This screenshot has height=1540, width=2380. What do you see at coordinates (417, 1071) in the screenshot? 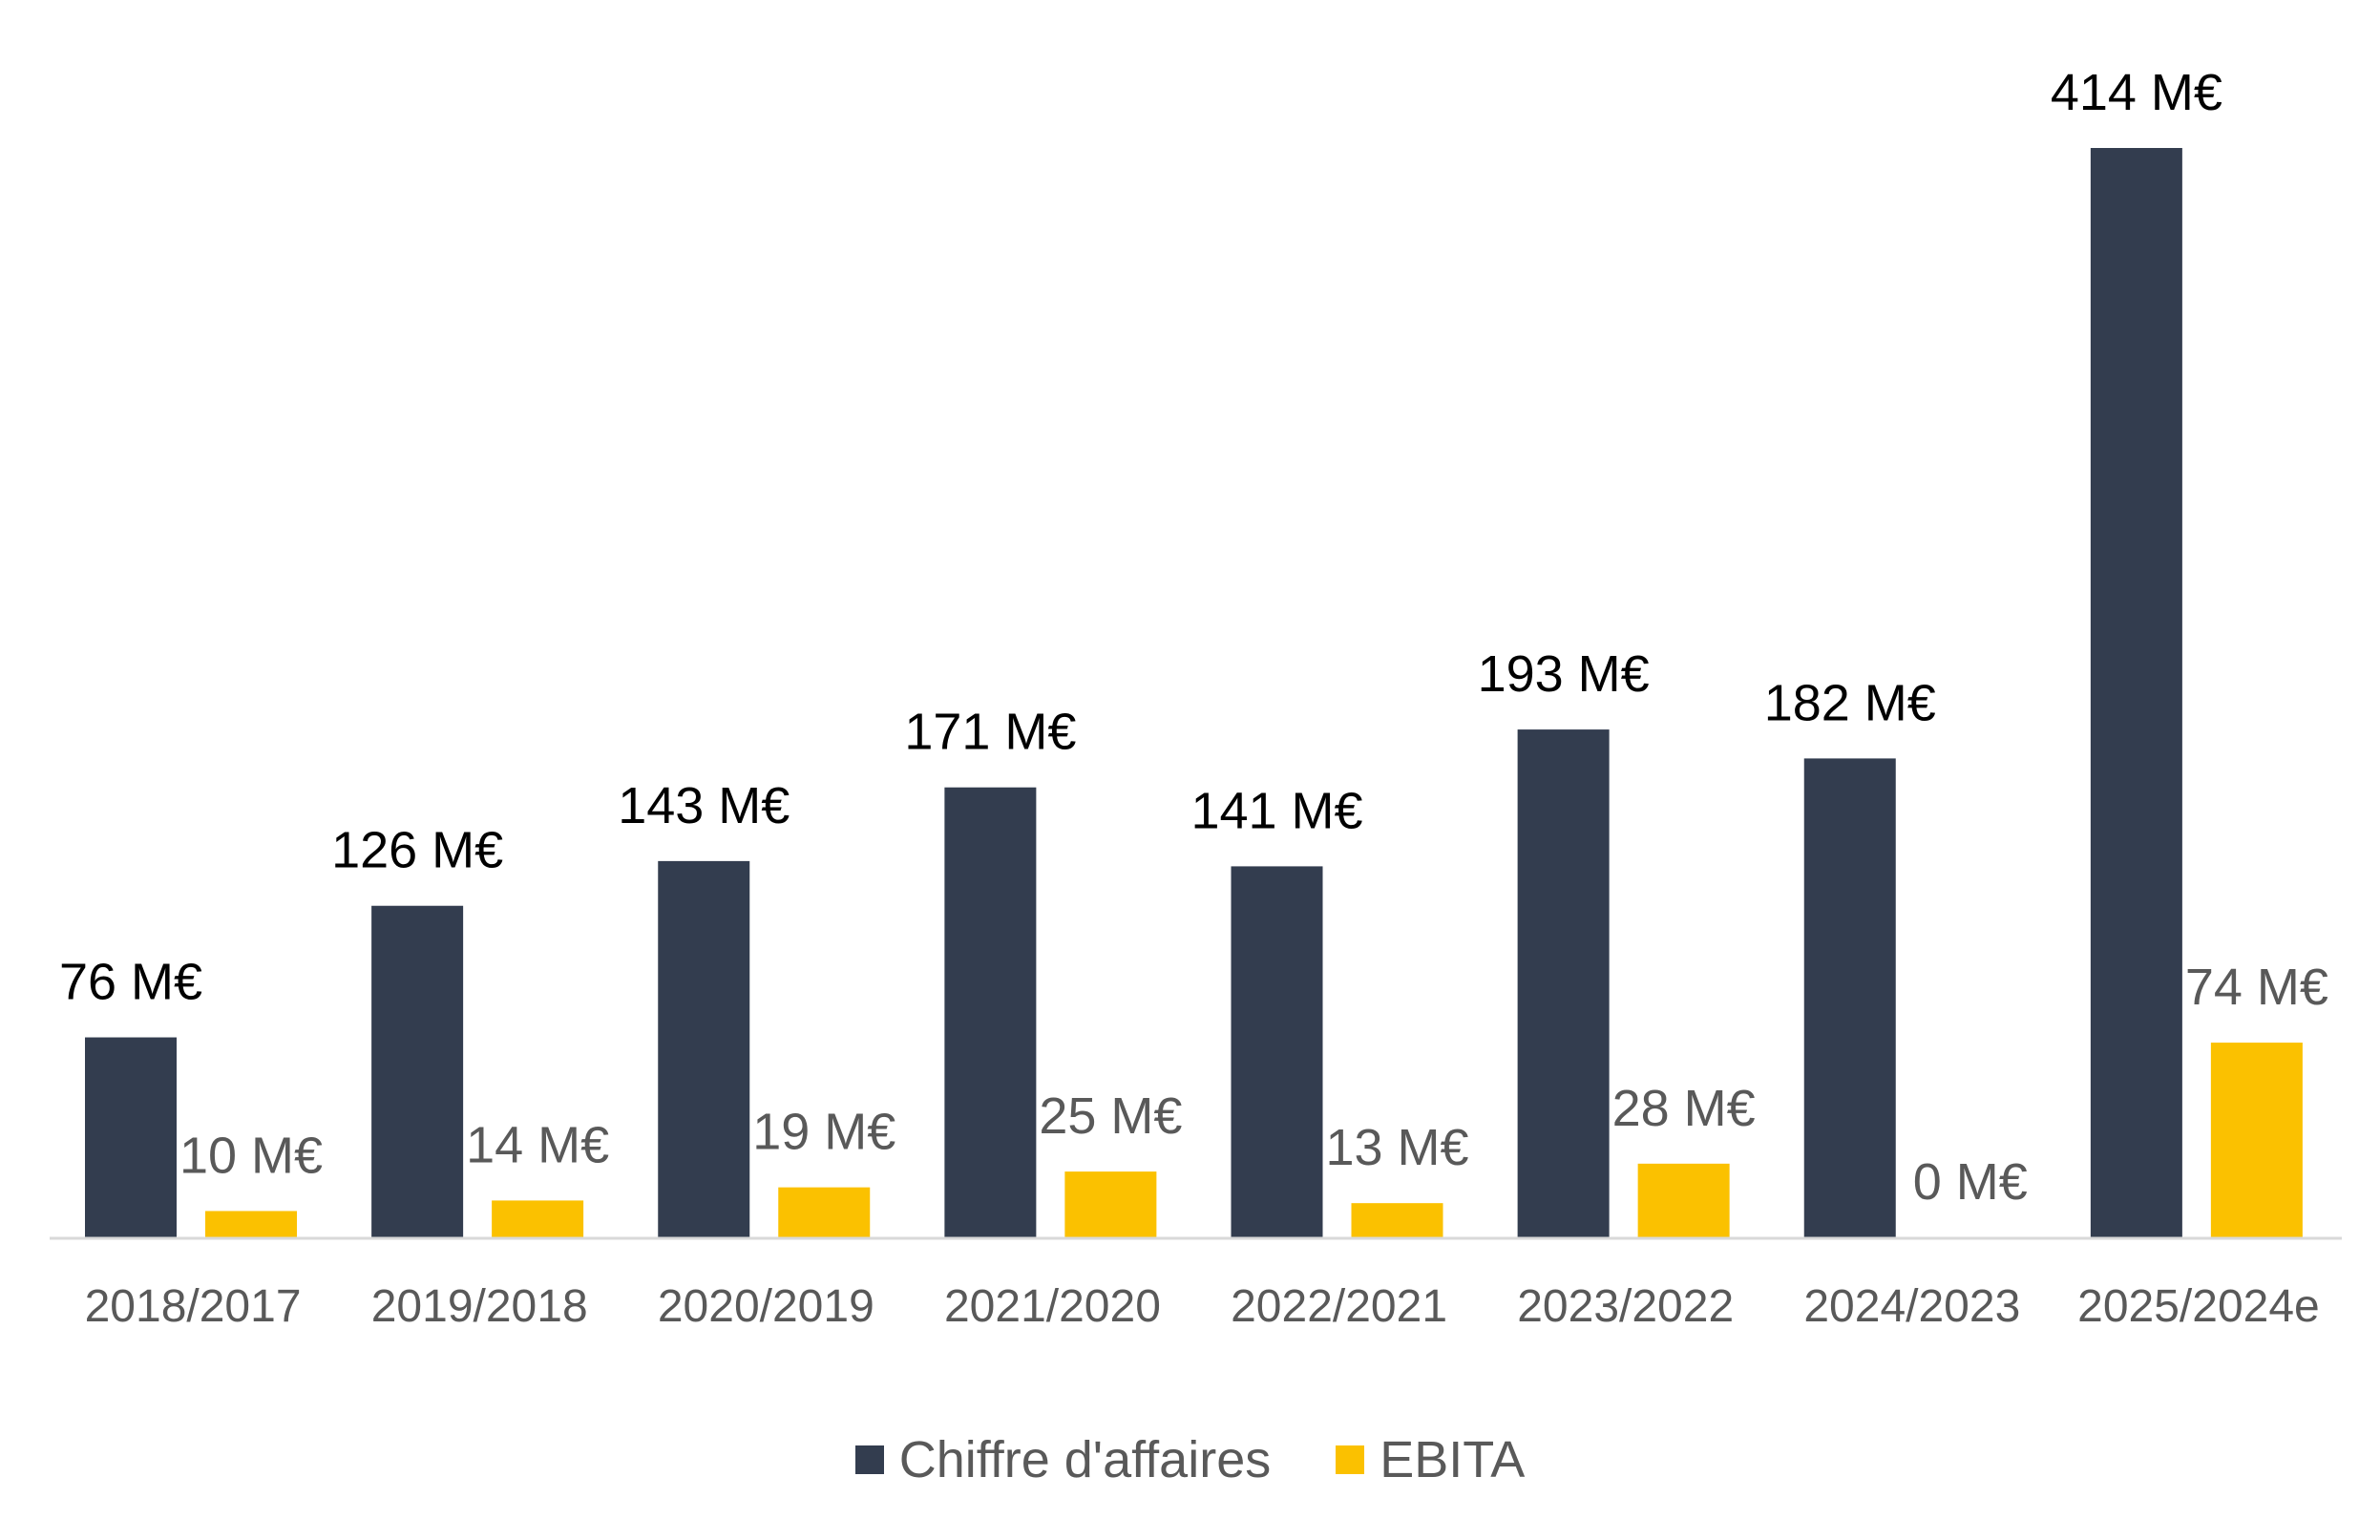
I see `bar-chiffre-affaires-2019-2018` at bounding box center [417, 1071].